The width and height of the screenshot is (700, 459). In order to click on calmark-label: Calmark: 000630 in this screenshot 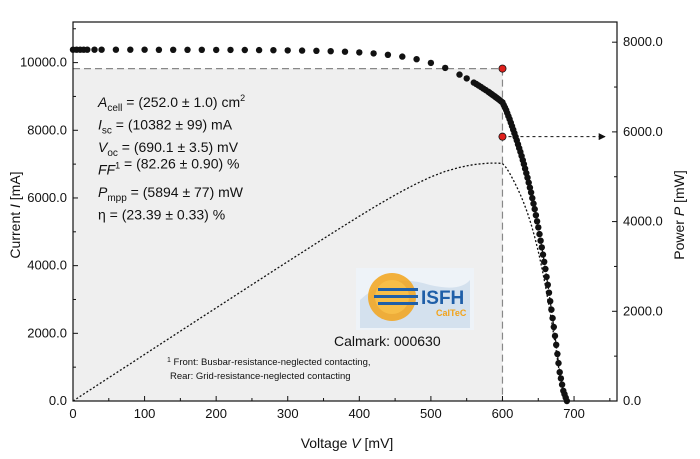, I will do `click(387, 341)`.